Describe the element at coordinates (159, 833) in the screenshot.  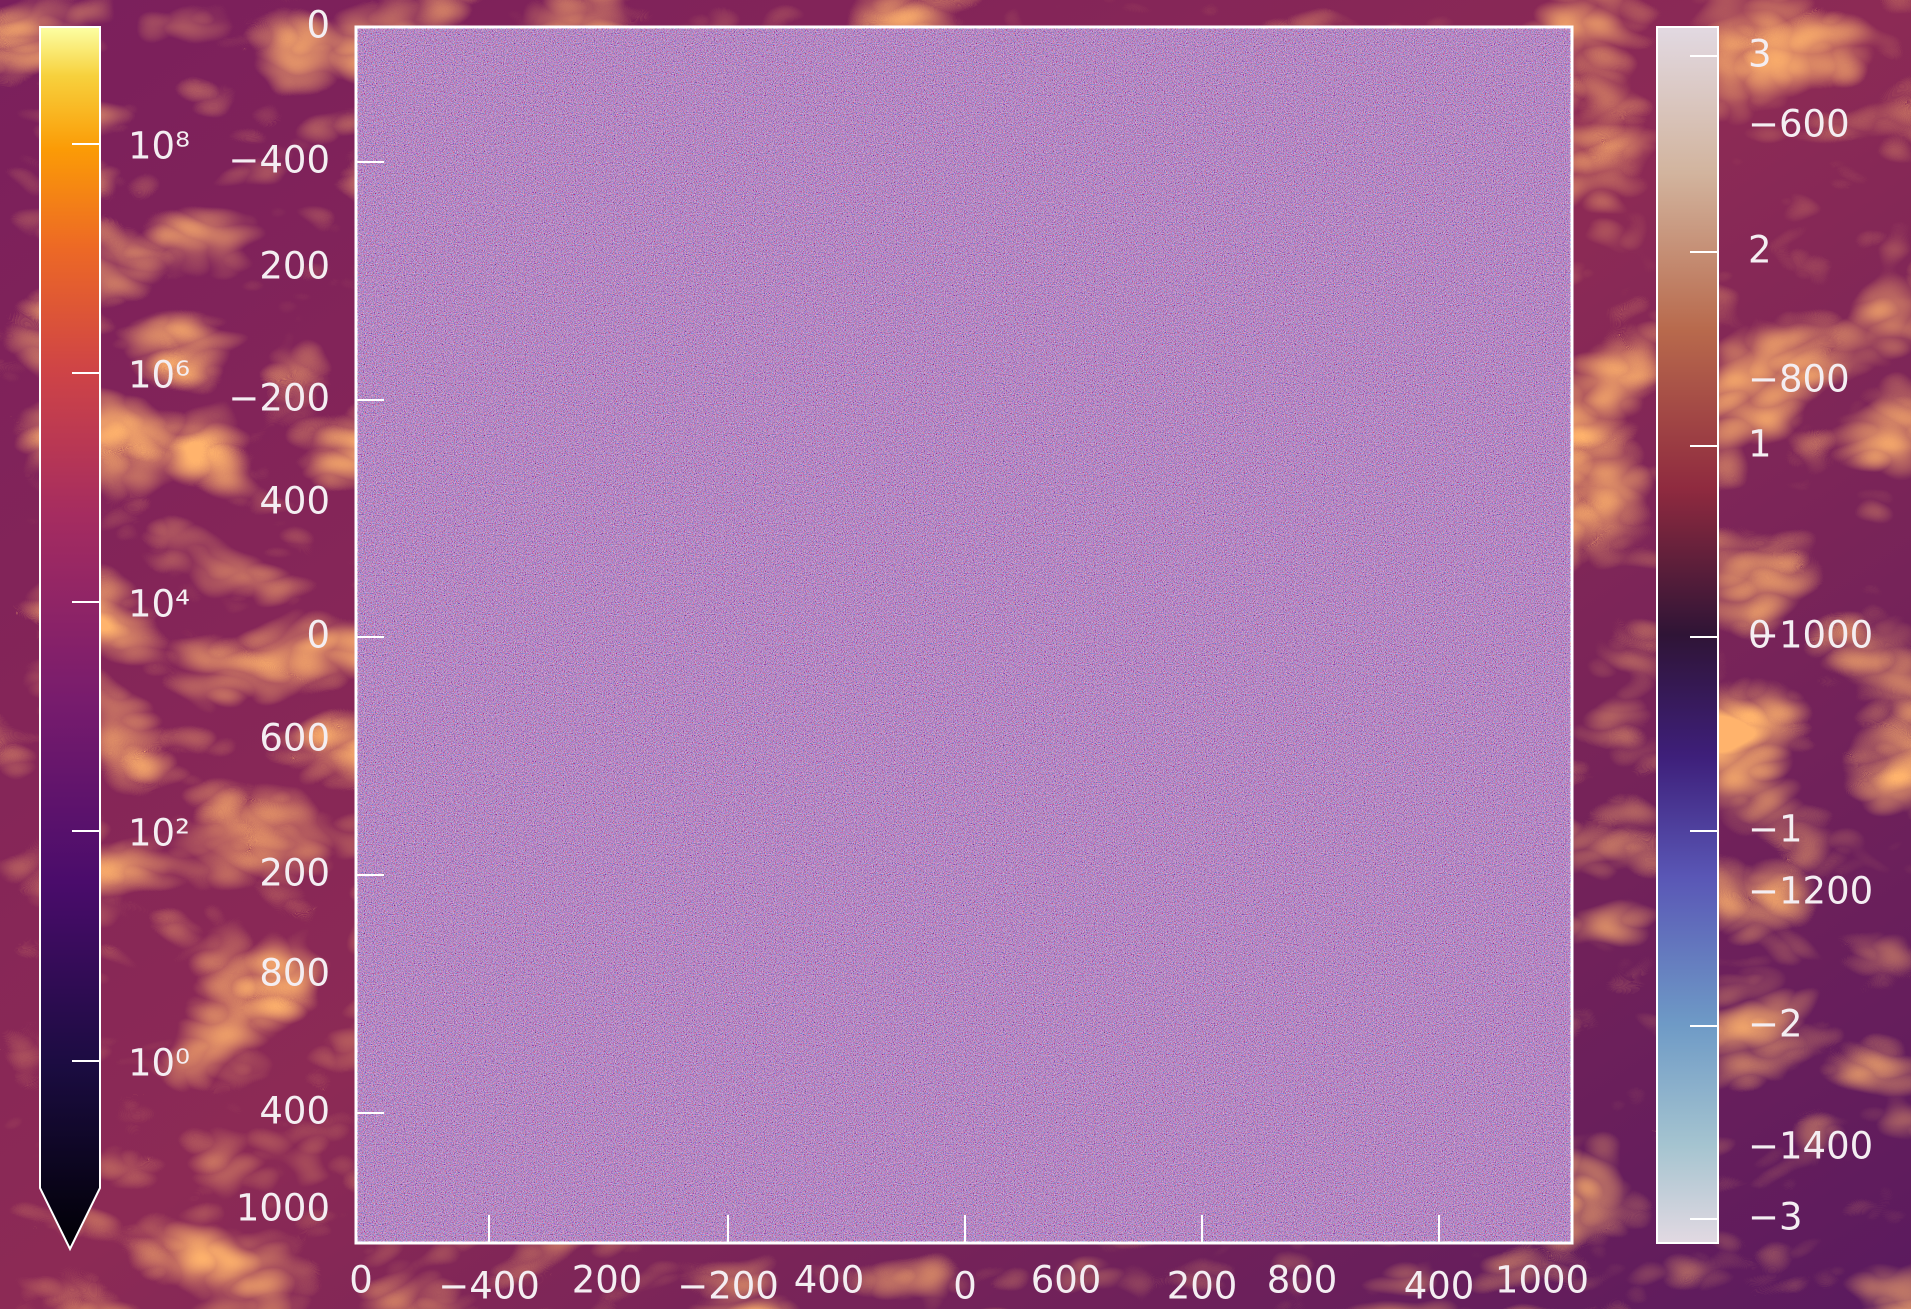
I see `left-colorbar-label: 10²` at that location.